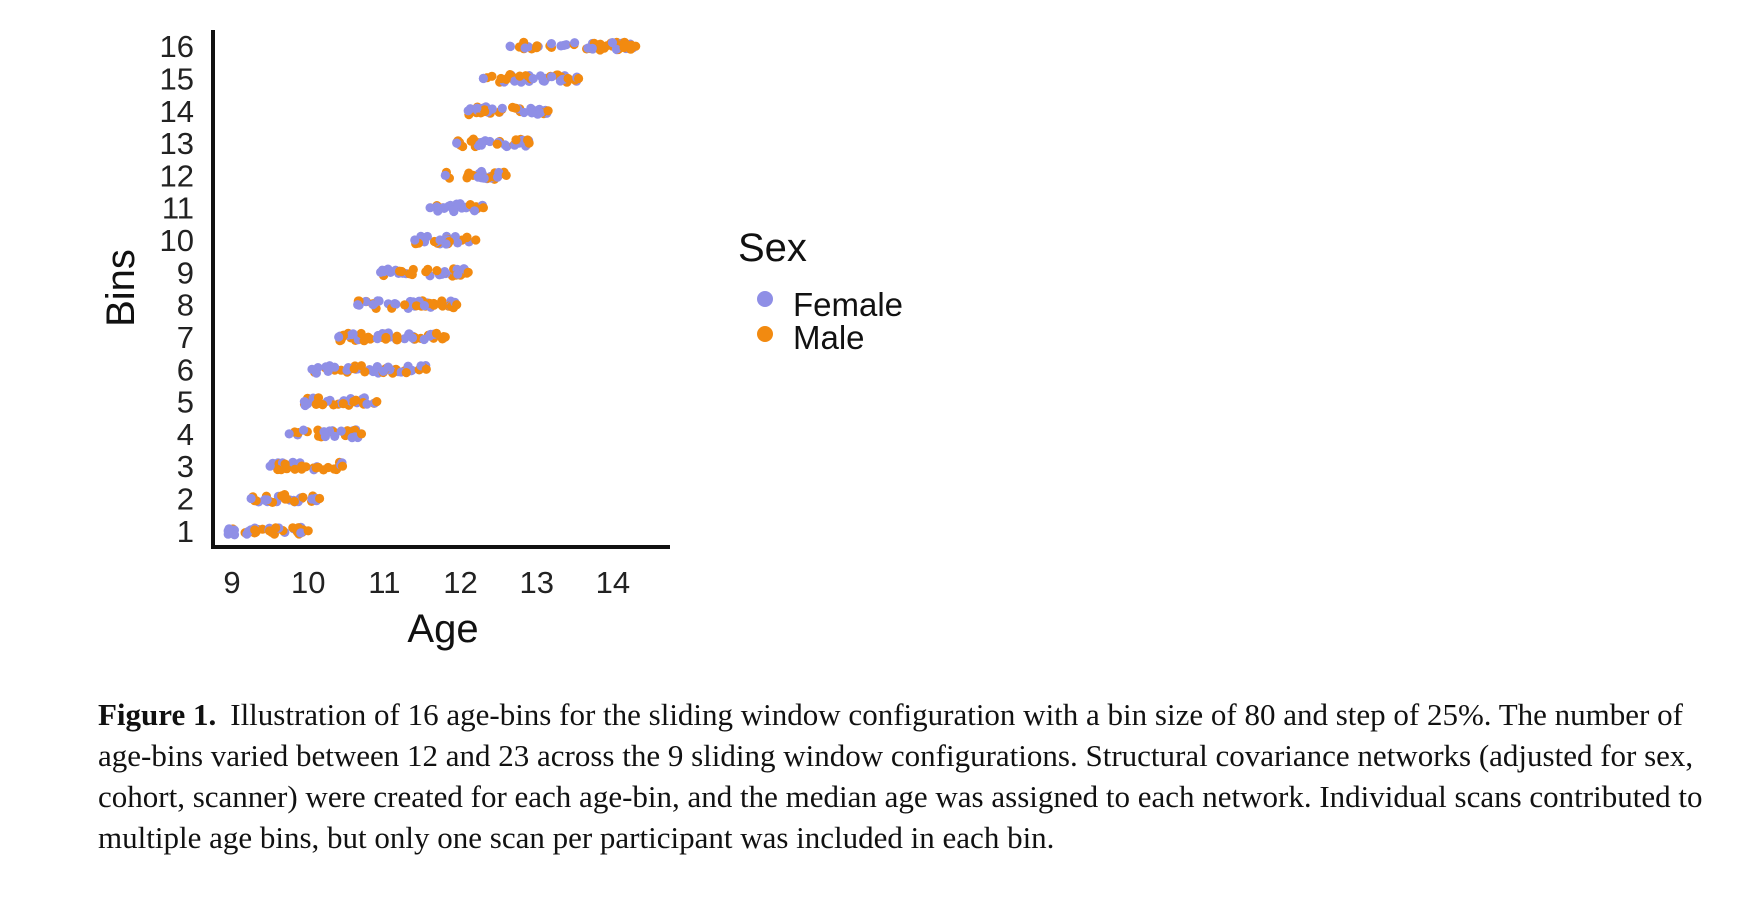  What do you see at coordinates (829, 337) in the screenshot?
I see `legend-label-male: Male` at bounding box center [829, 337].